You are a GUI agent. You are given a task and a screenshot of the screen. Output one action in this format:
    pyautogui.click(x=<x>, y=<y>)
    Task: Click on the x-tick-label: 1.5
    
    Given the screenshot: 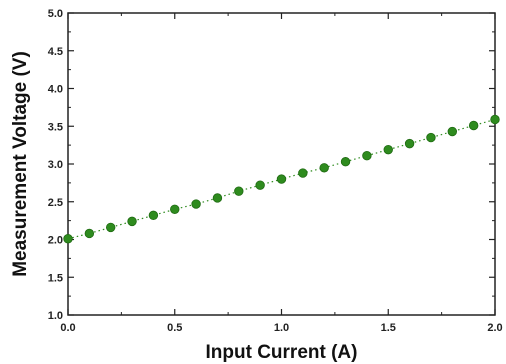 What is the action you would take?
    pyautogui.click(x=388, y=328)
    